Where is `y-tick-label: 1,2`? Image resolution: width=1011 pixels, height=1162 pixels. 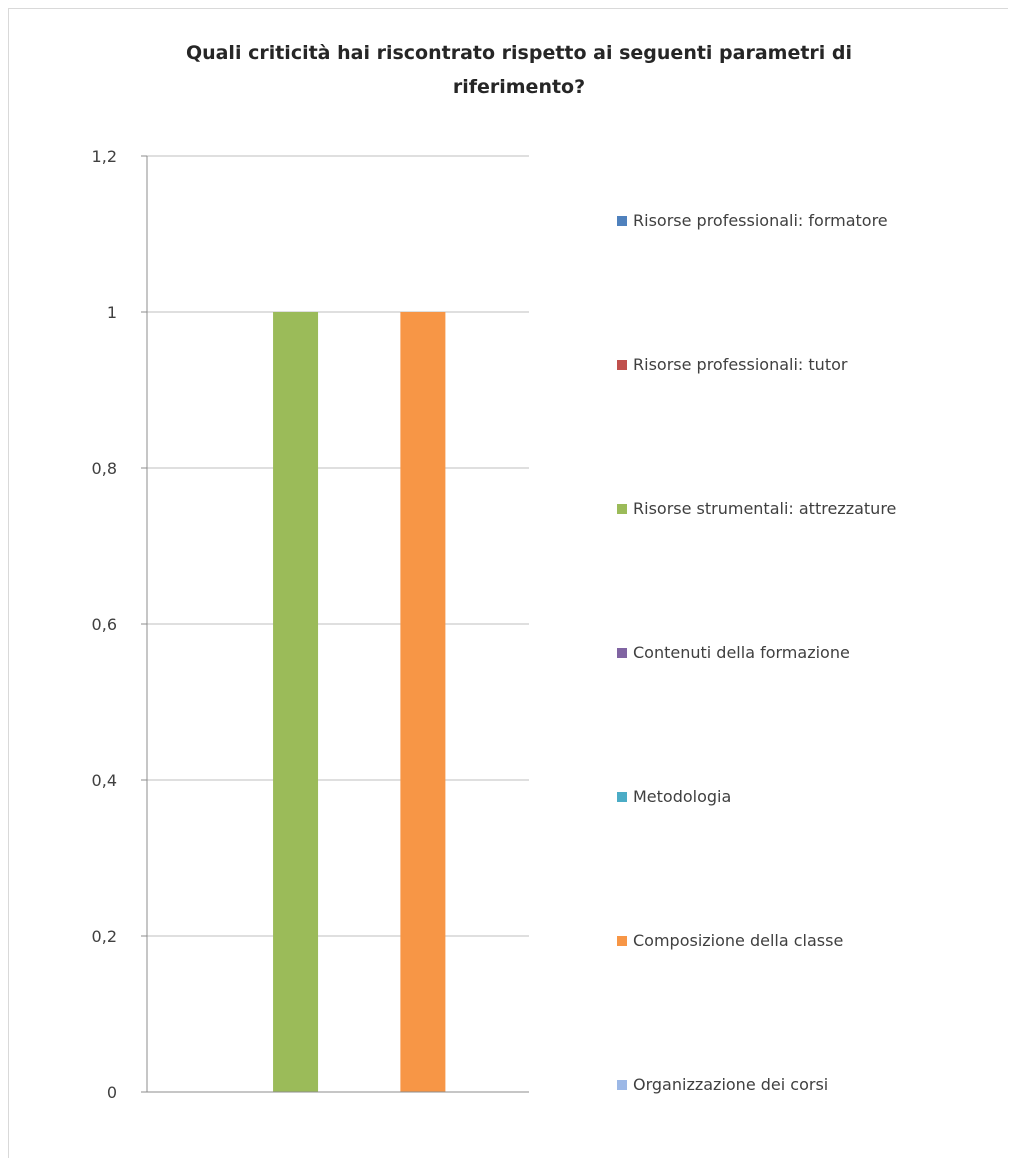 y-tick-label: 1,2 is located at coordinates (104, 156).